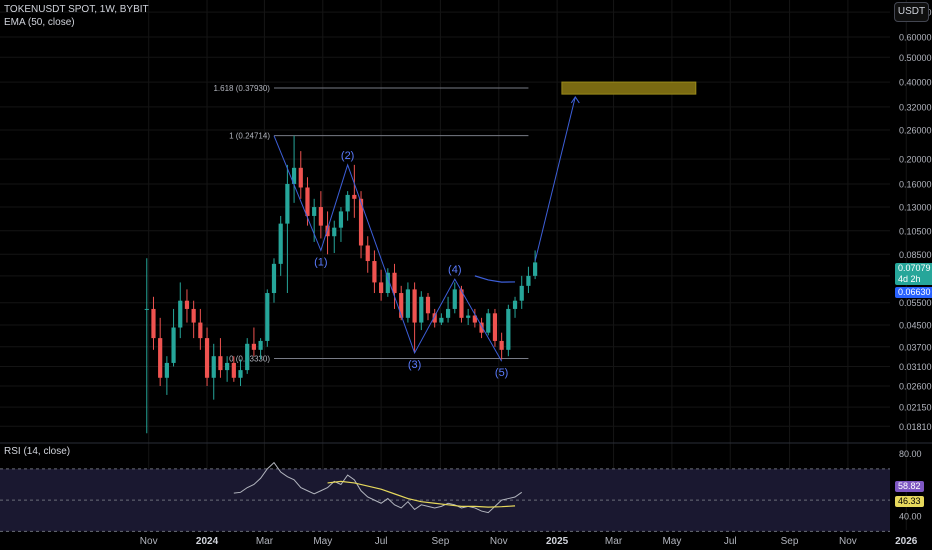  Describe the element at coordinates (915, 231) in the screenshot. I see `y-tick-label: 0.10500` at that location.